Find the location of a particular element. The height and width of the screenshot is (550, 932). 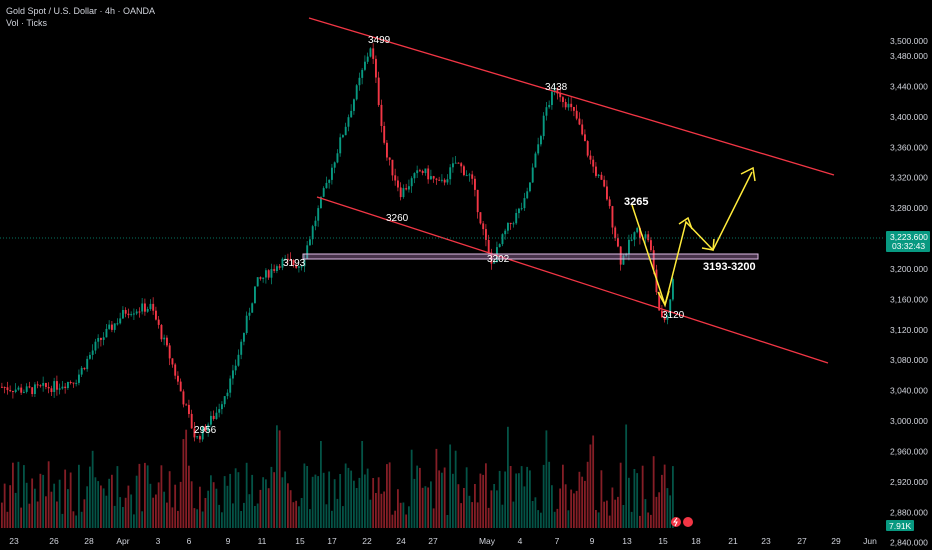

projection-path is located at coordinates (692, 239).